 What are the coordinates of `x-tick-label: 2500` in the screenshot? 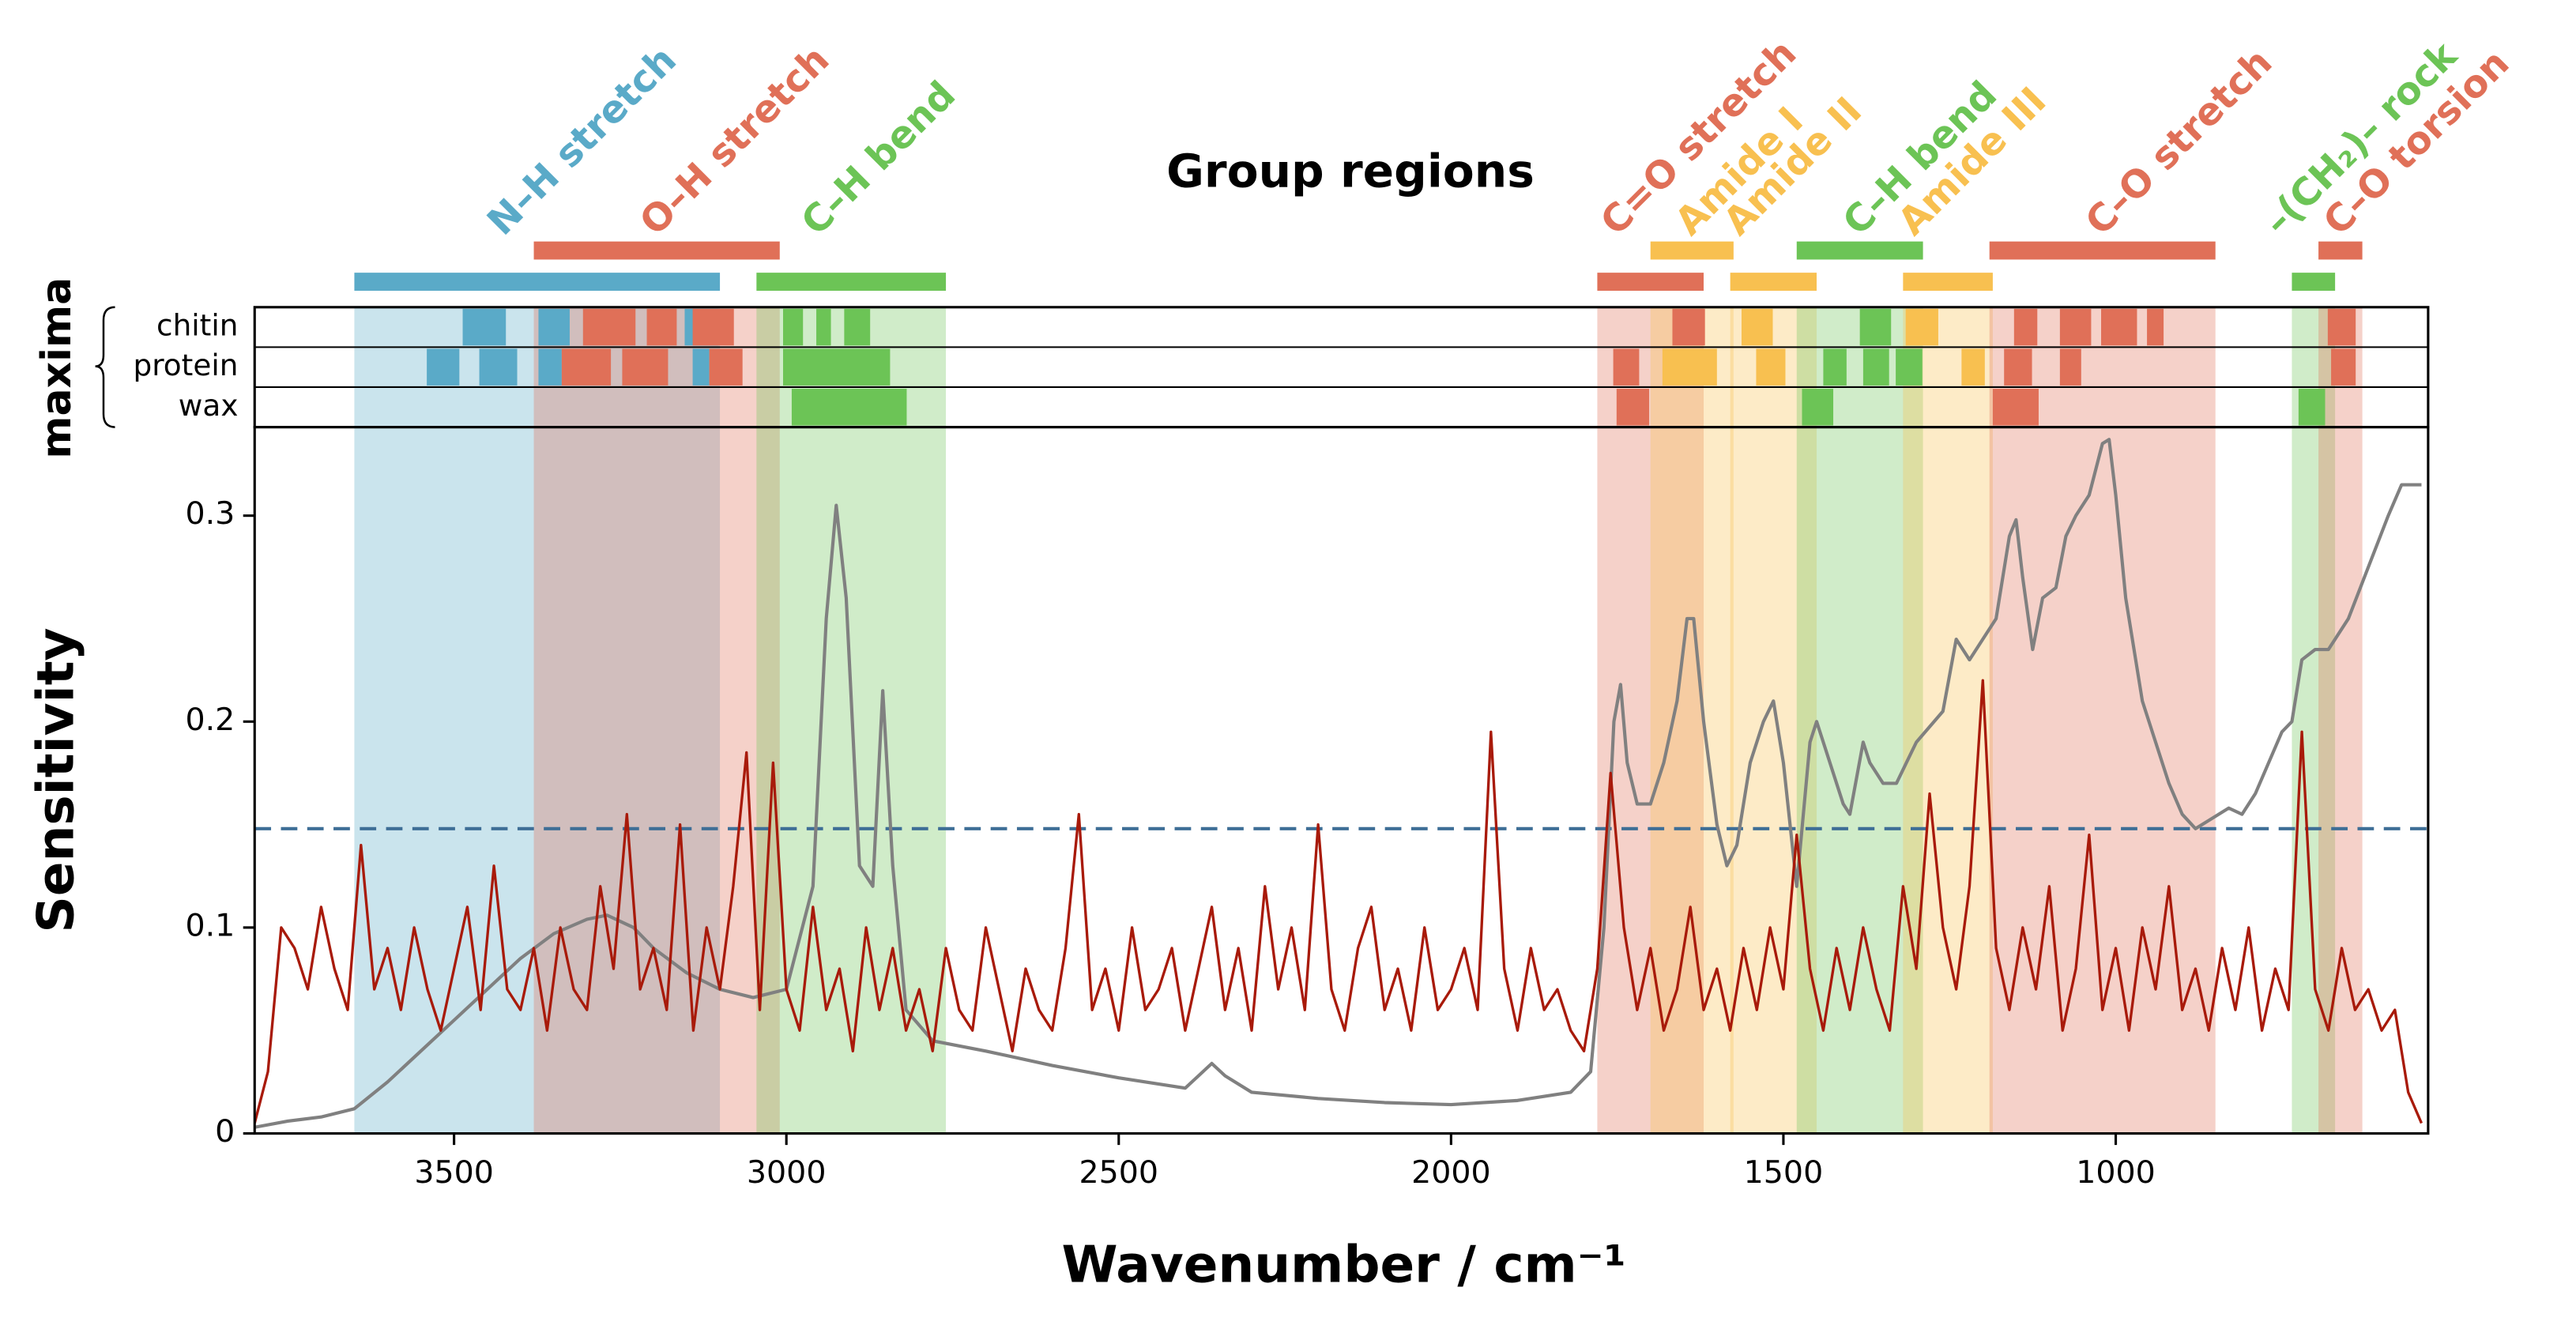 It's located at (1119, 1172).